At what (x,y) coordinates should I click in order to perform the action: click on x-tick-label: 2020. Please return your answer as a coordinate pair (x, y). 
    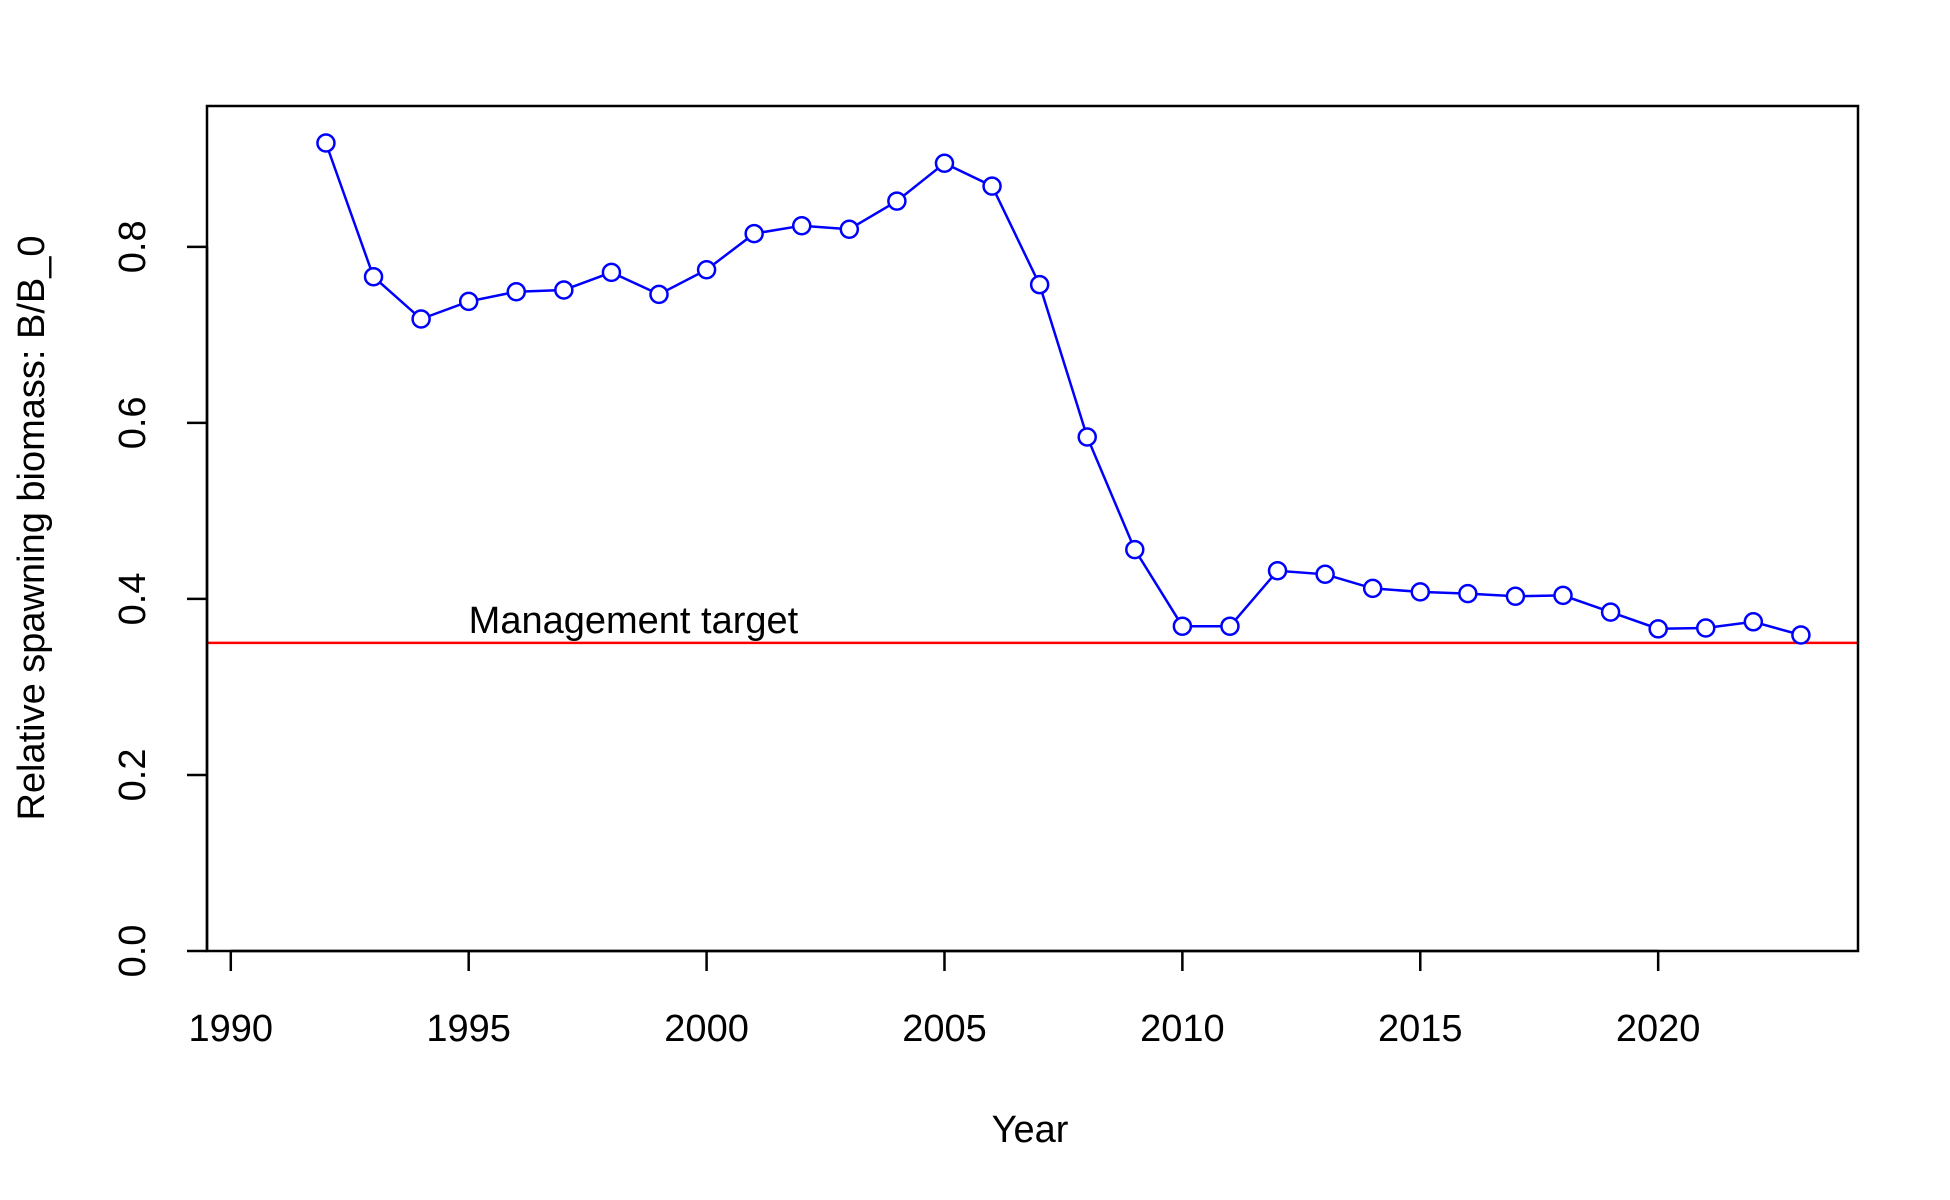
    Looking at the image, I should click on (1658, 1029).